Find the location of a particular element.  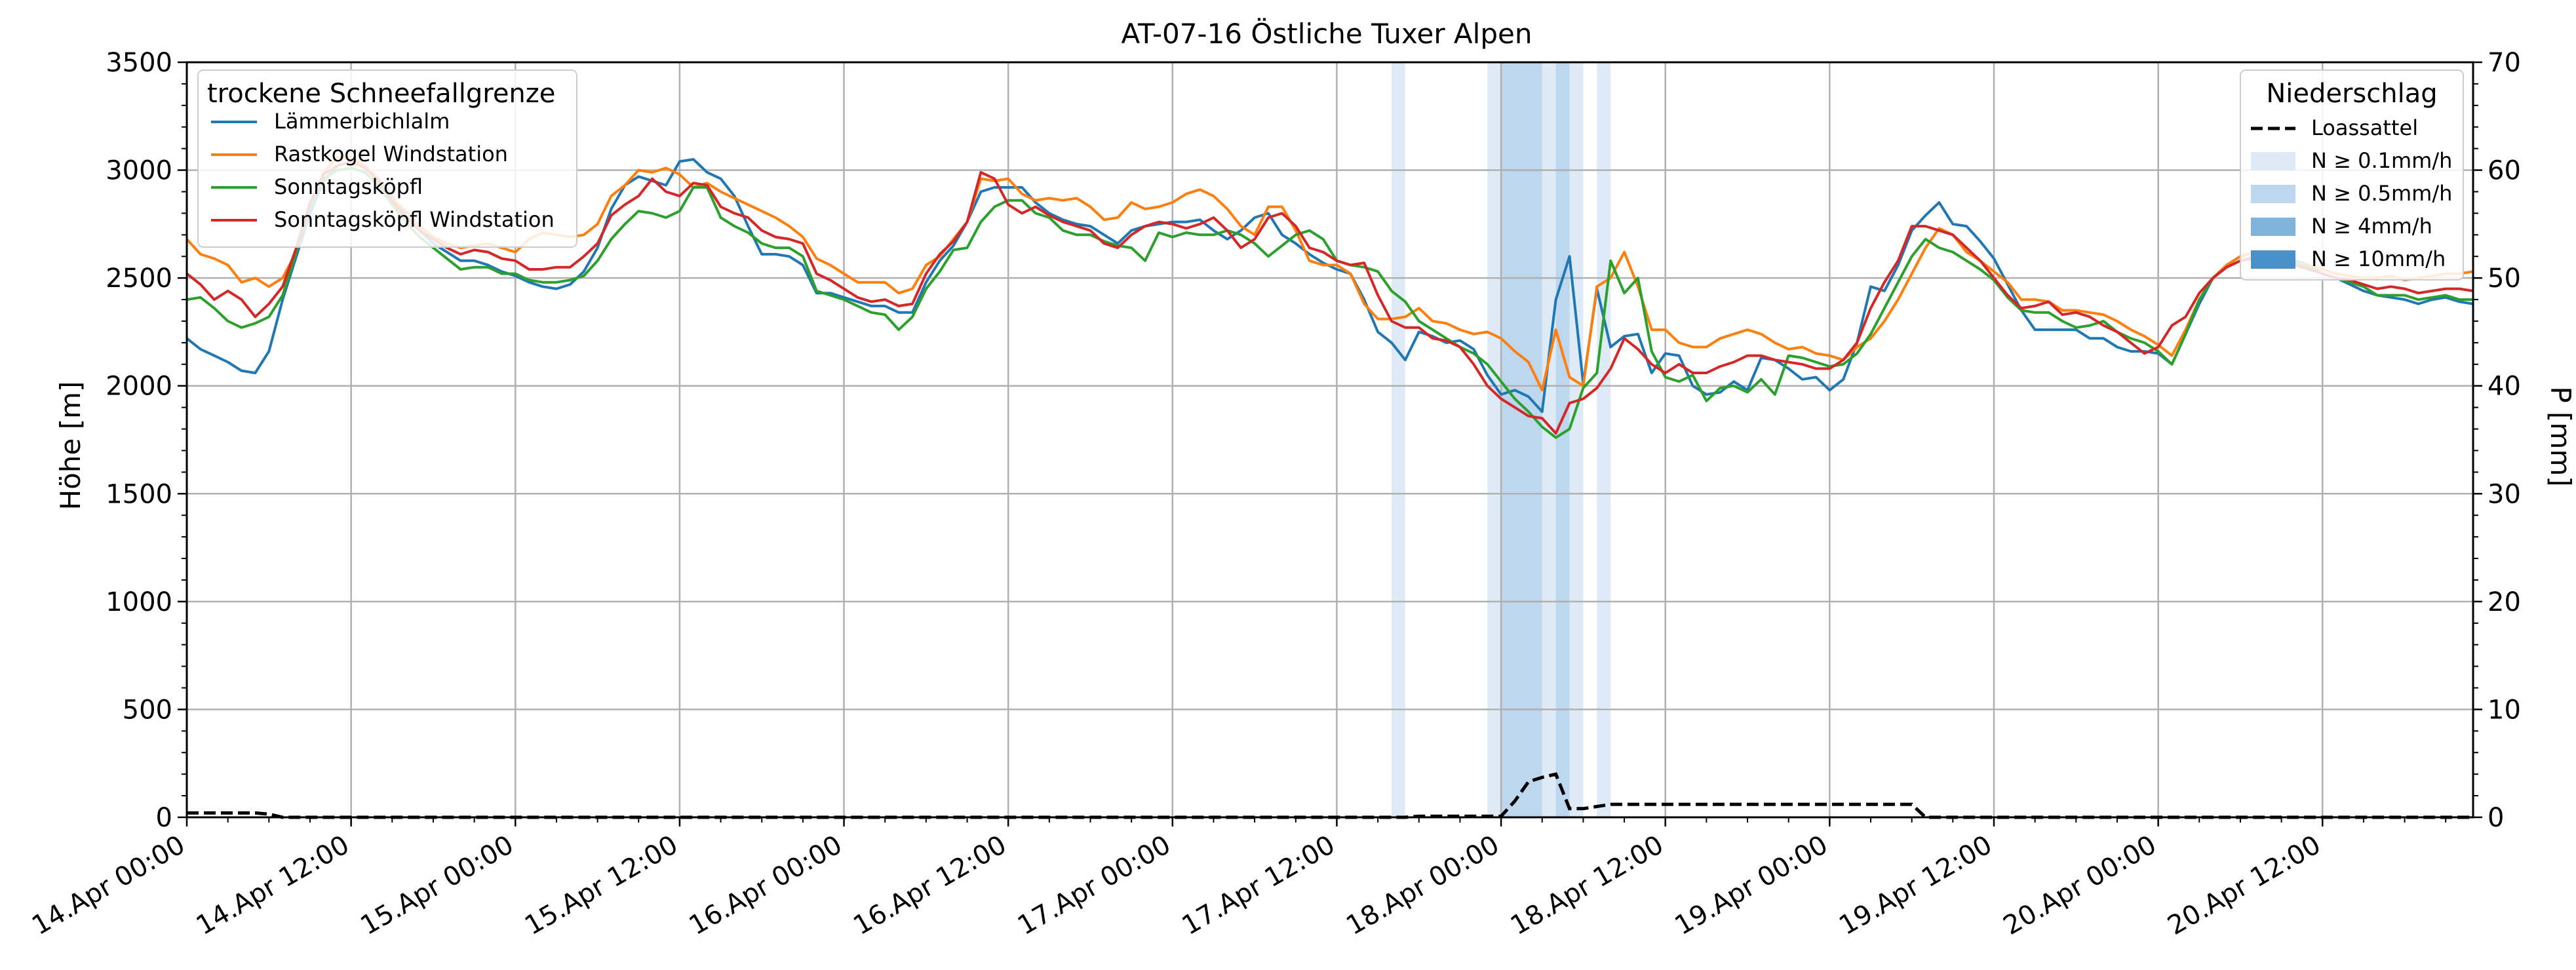

y2-tick-label-2: 20 is located at coordinates (2504, 602).